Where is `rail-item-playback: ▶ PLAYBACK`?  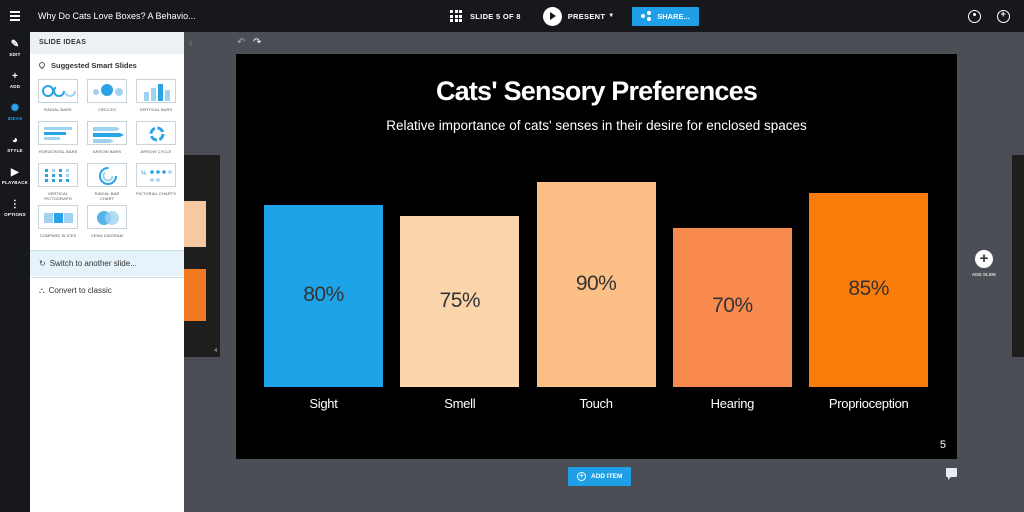
rail-item-playback: ▶ PLAYBACK is located at coordinates (15, 176).